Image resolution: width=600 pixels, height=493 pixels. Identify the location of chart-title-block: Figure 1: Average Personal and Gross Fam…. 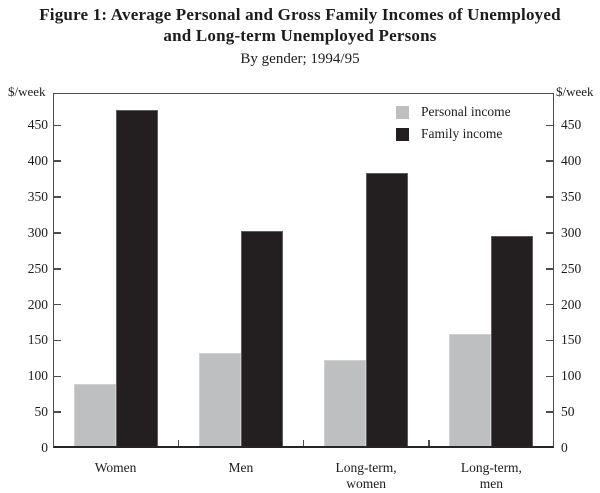
(300, 36).